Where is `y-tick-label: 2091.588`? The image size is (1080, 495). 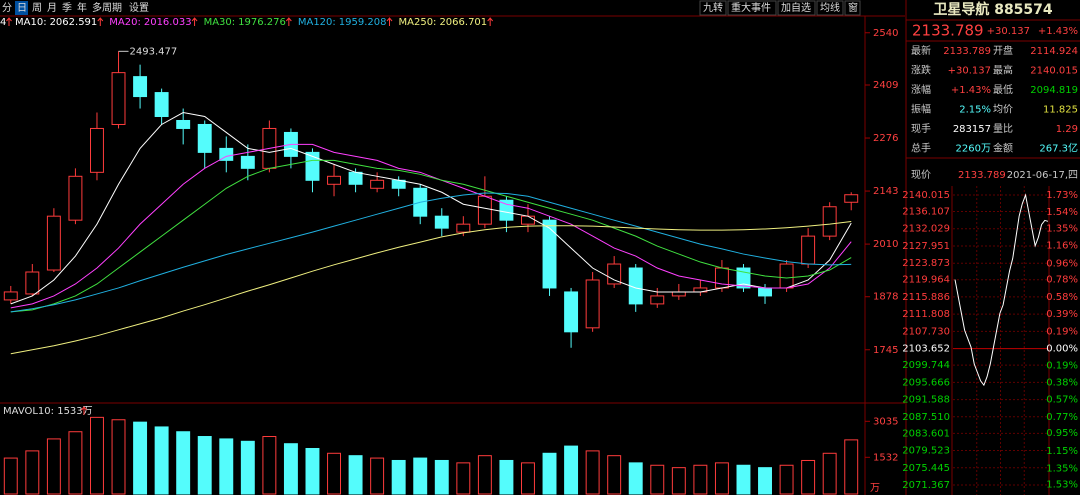 y-tick-label: 2091.588 is located at coordinates (926, 400).